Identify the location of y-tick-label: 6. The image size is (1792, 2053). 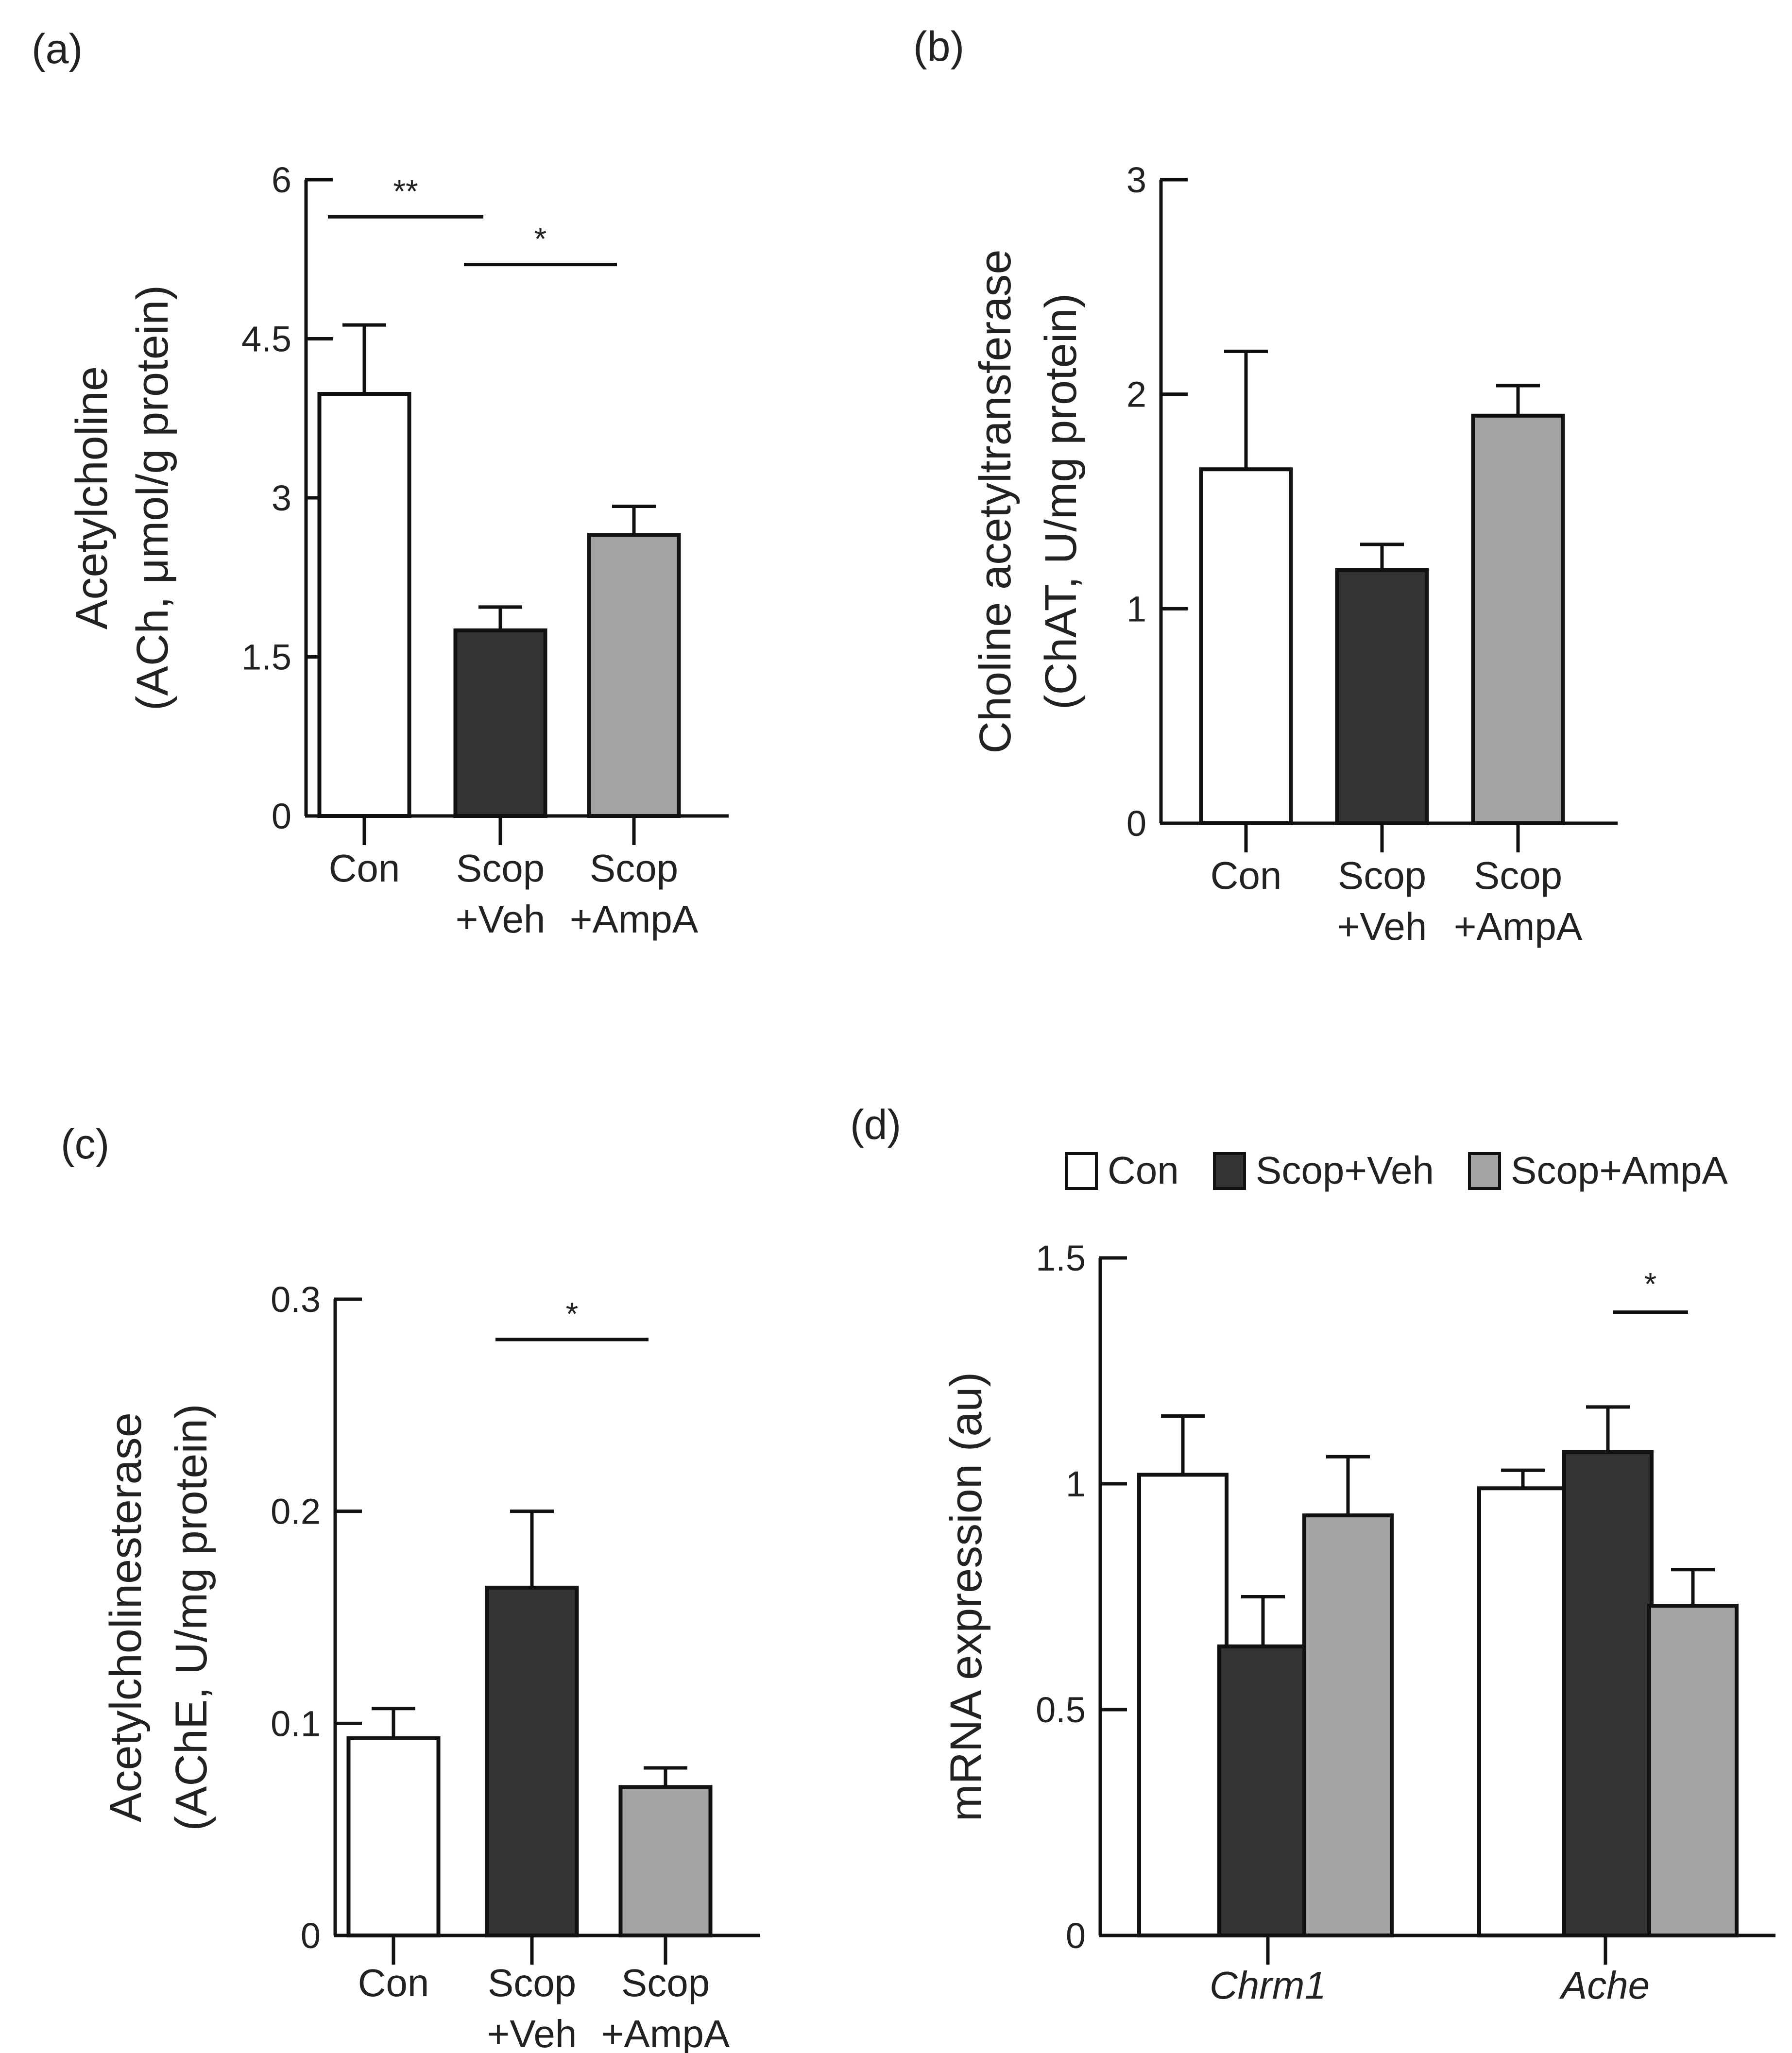
(281, 180).